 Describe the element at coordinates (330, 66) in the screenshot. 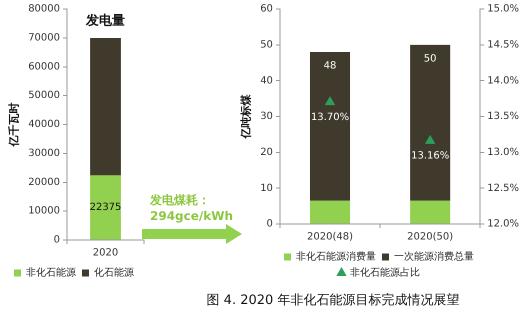

I see `total-label: 48` at that location.